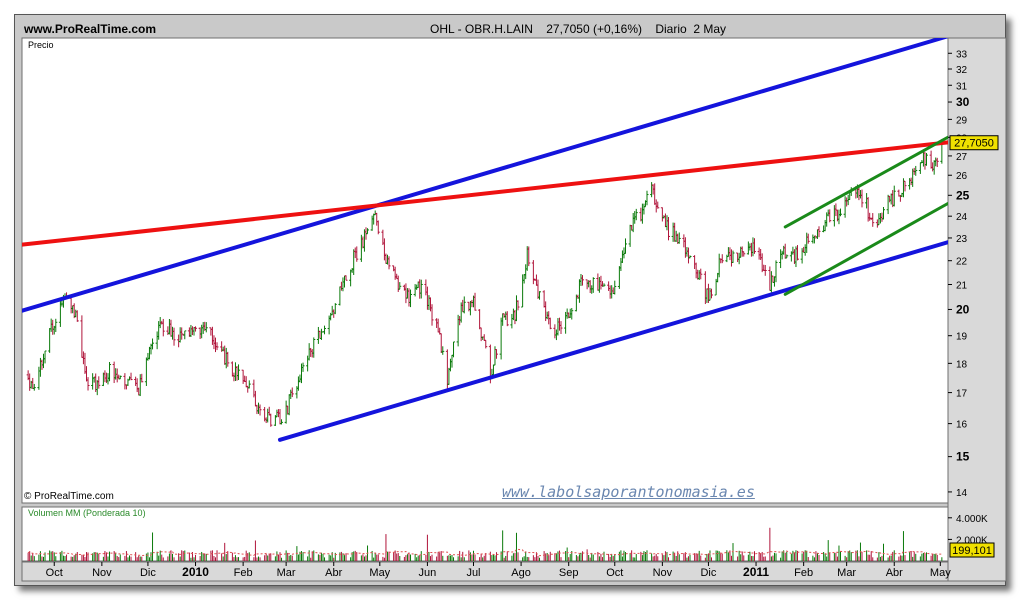 The height and width of the screenshot is (600, 1020). What do you see at coordinates (962, 262) in the screenshot?
I see `y-tick-label: 22` at bounding box center [962, 262].